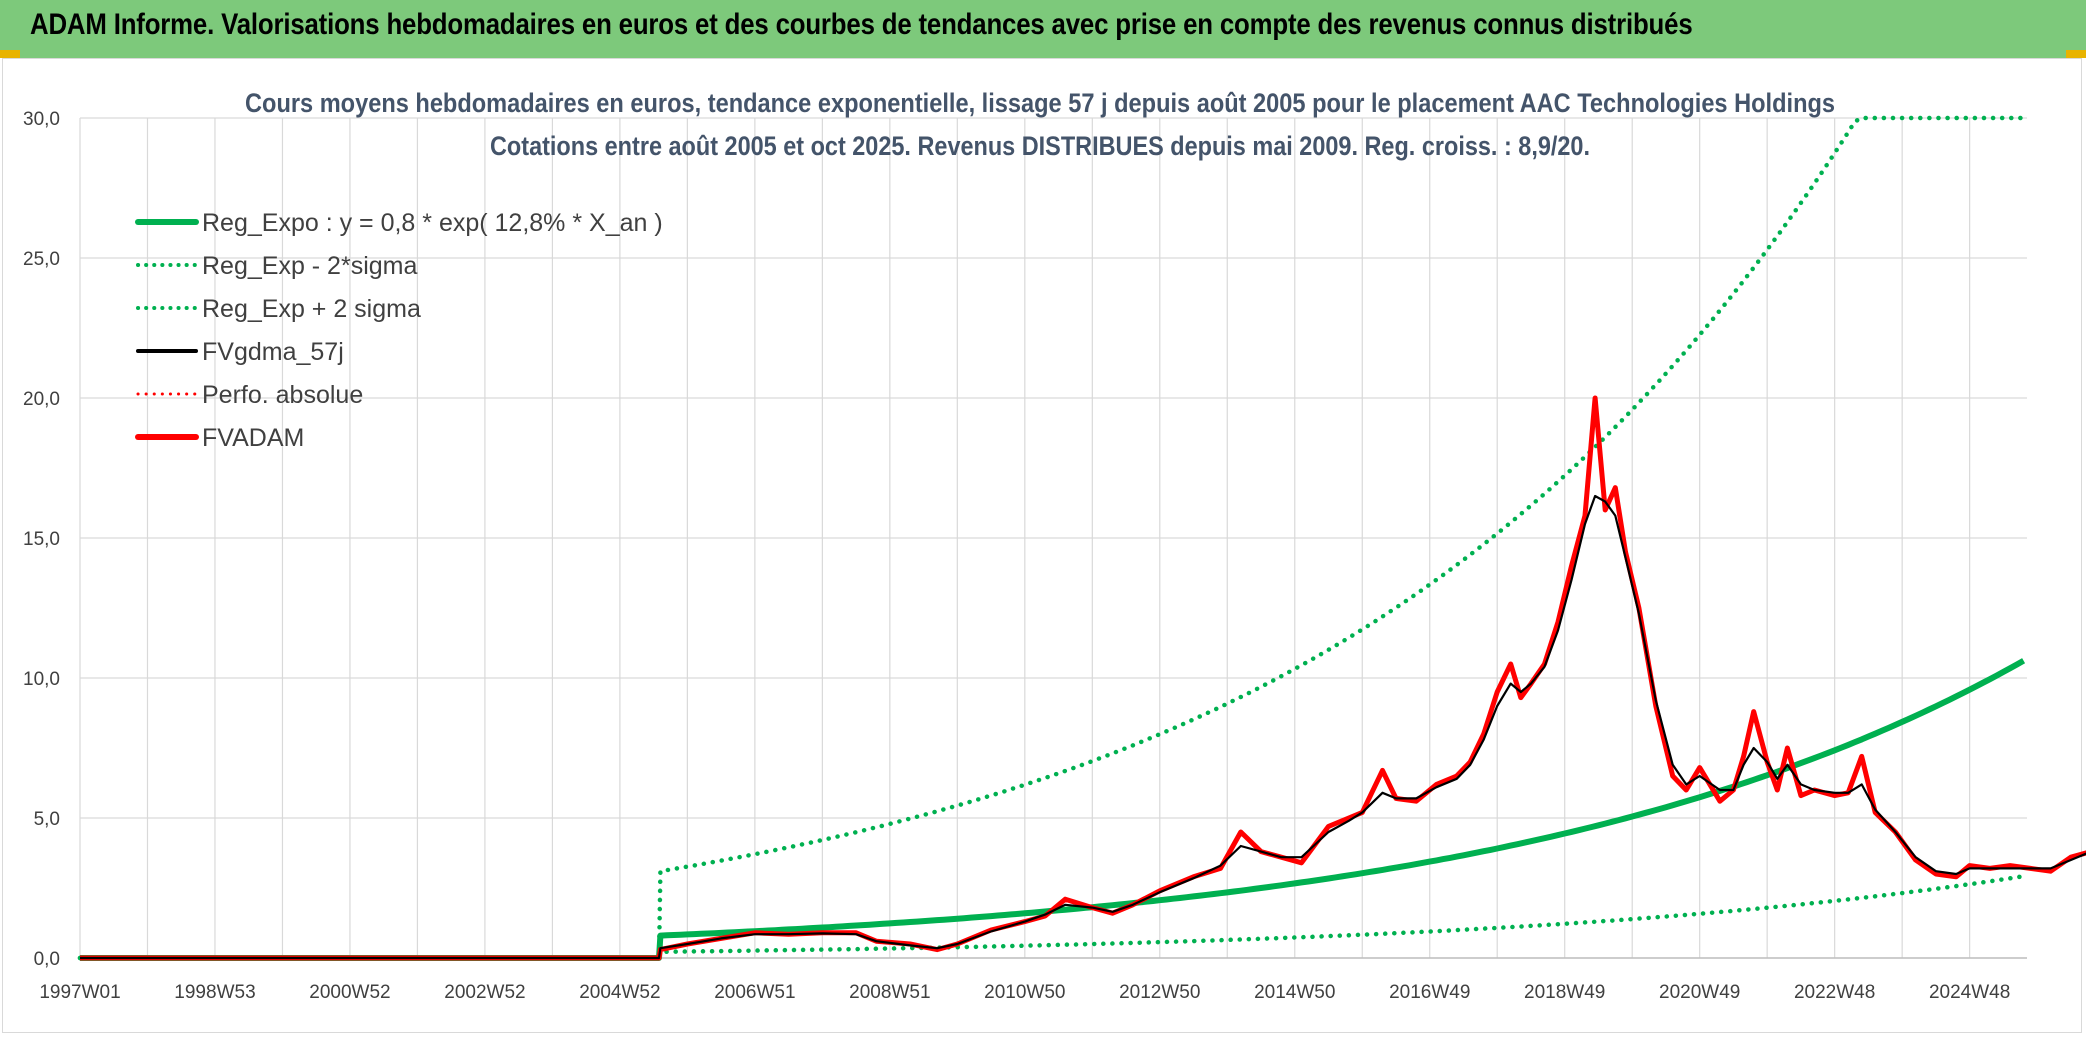  I want to click on x-tick-label: 2006W51, so click(754, 992).